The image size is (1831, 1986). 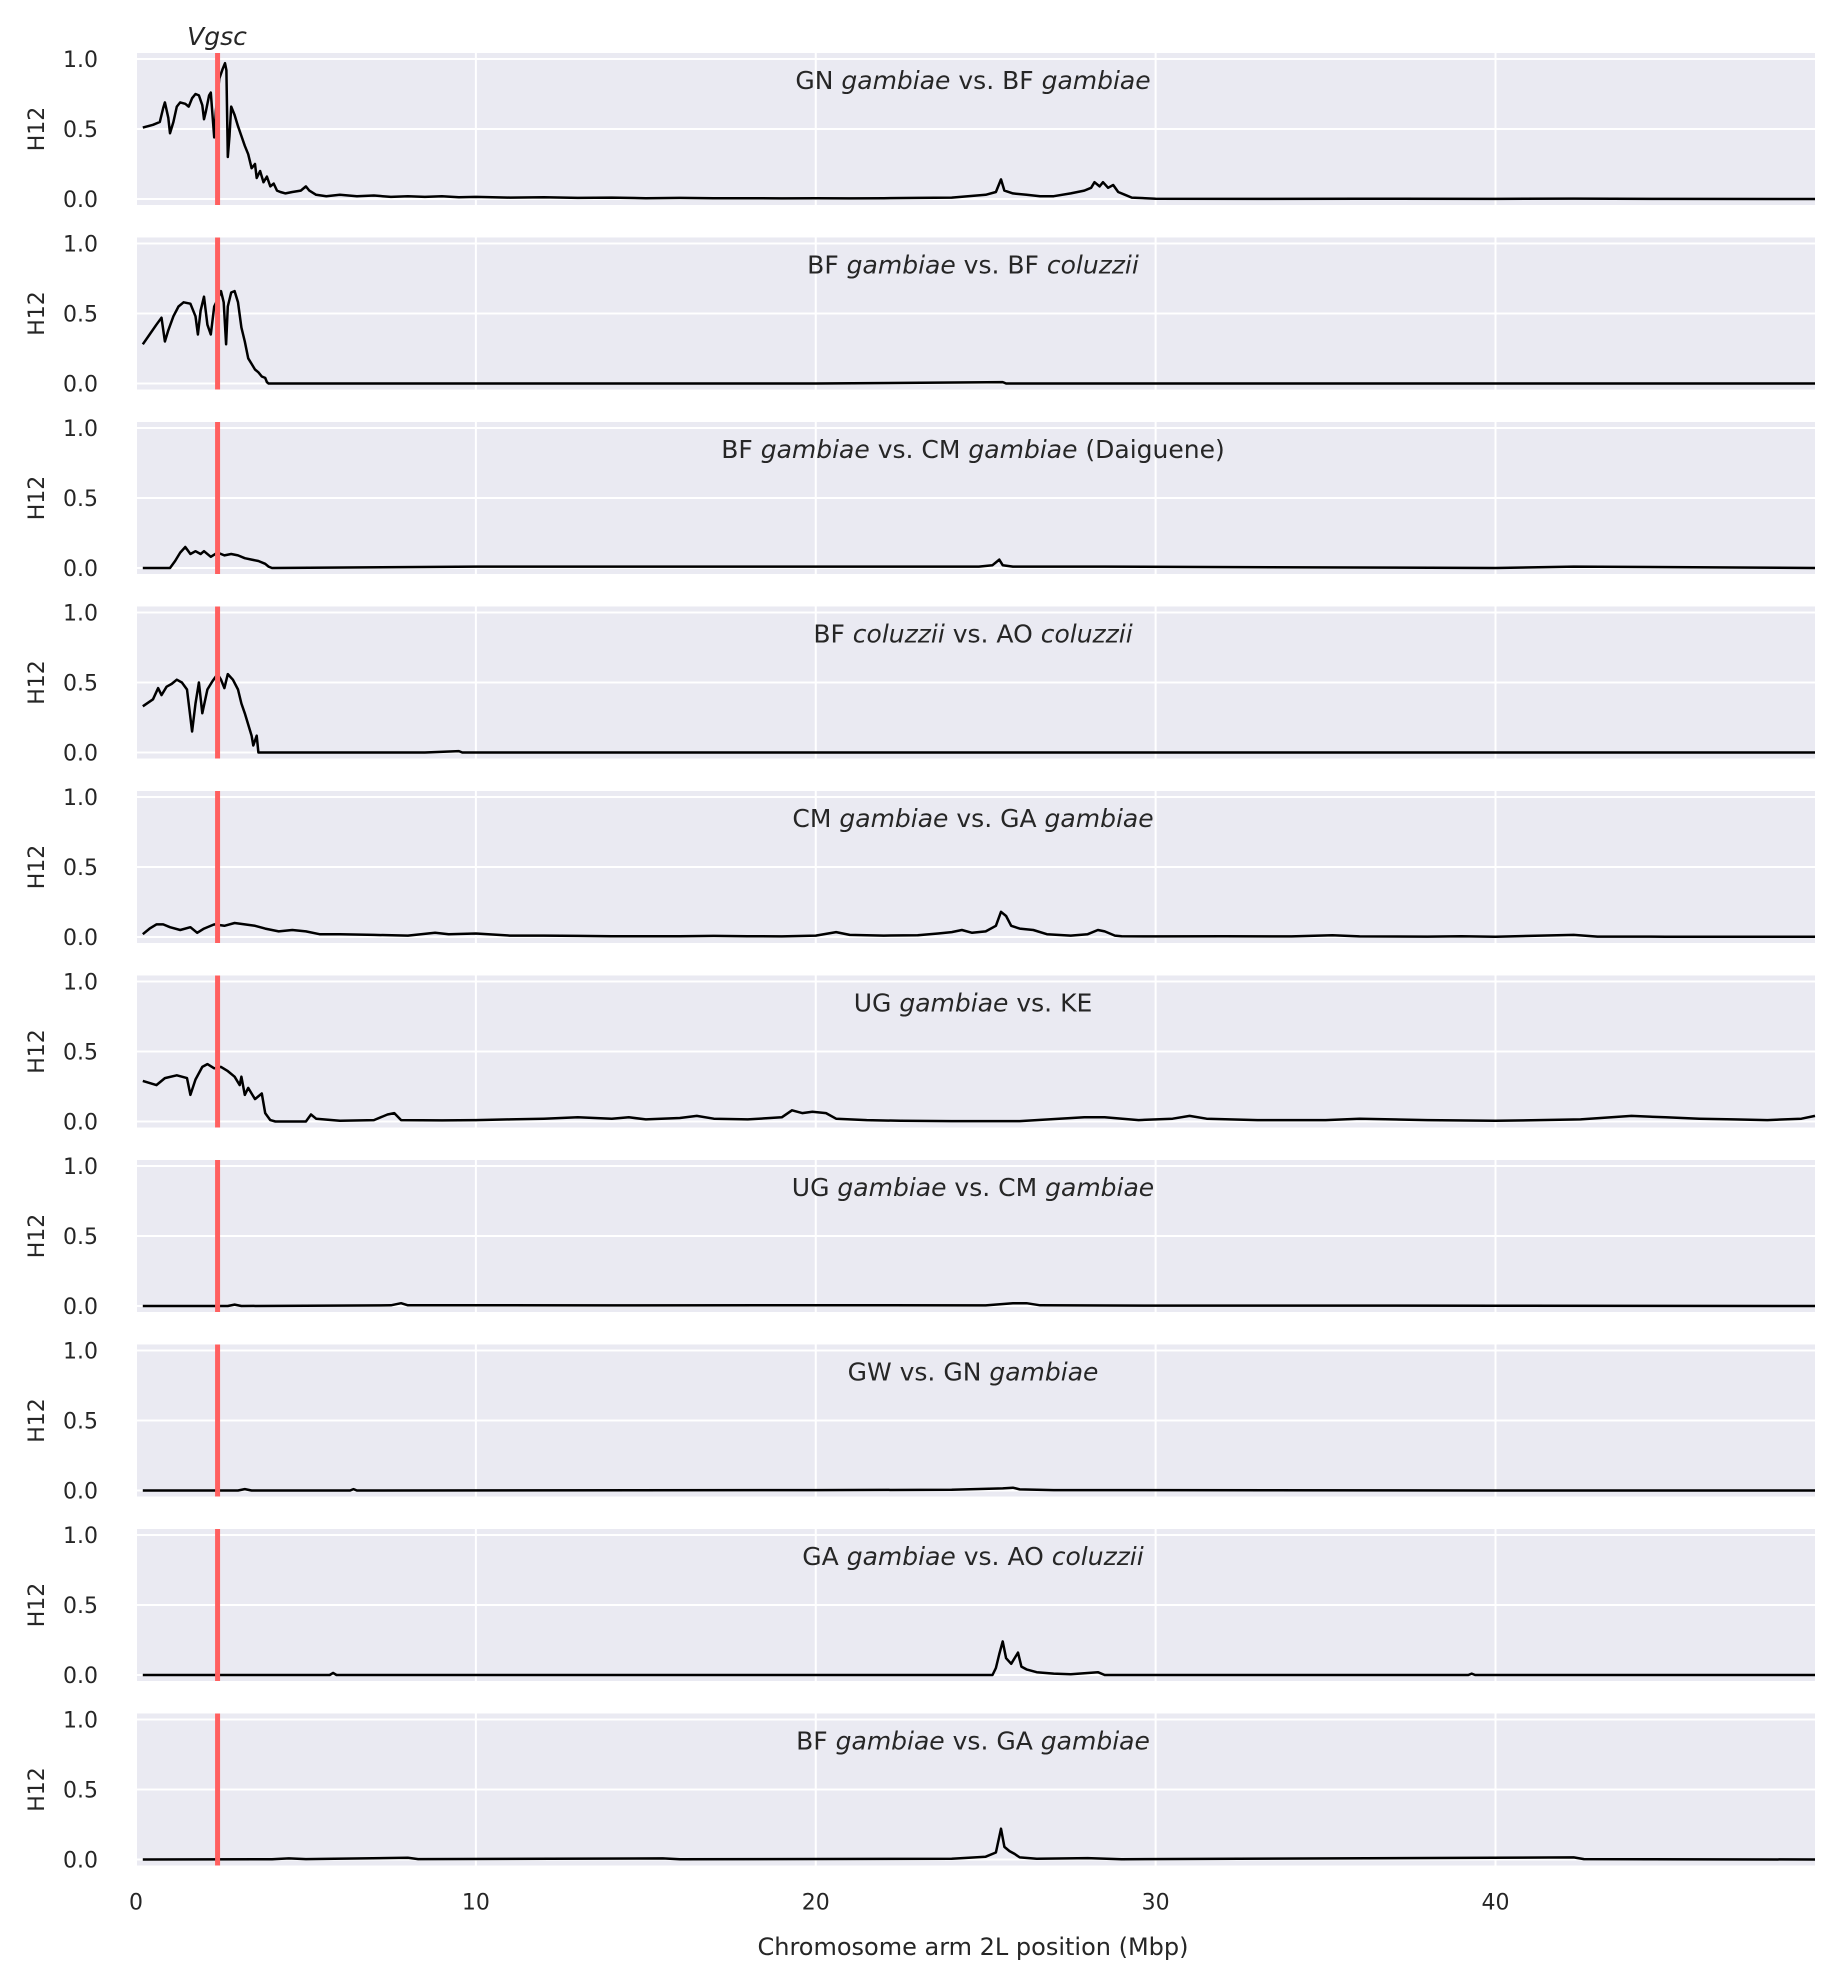 What do you see at coordinates (920, 868) in the screenshot?
I see `panel-5: 0.0 0.5 1.0 H12 CM gambiae vs. GA gambiae` at bounding box center [920, 868].